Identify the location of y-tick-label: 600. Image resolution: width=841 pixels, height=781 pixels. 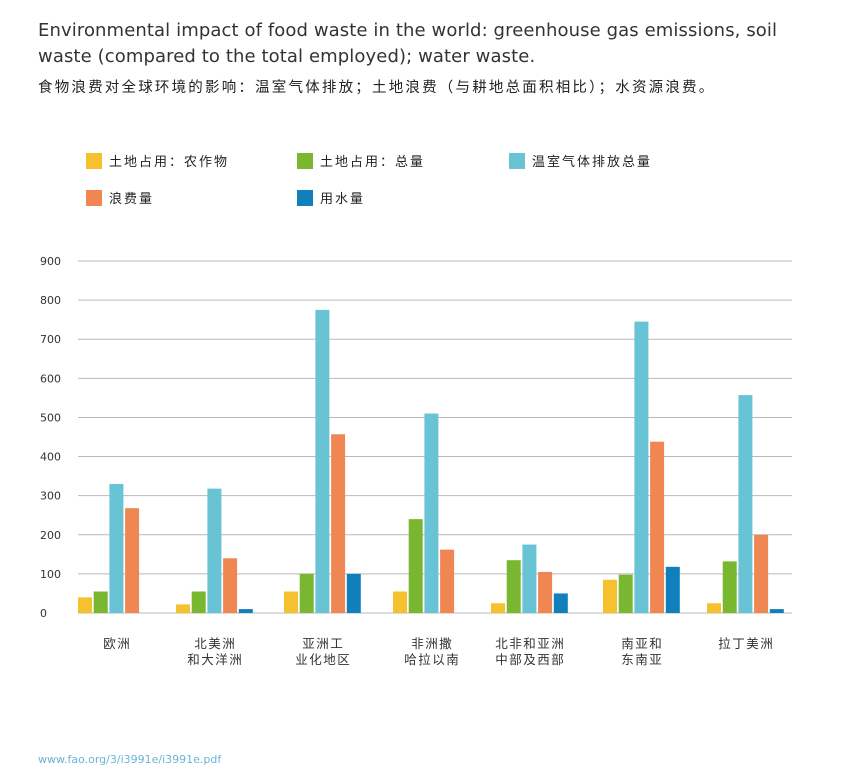
(50, 378).